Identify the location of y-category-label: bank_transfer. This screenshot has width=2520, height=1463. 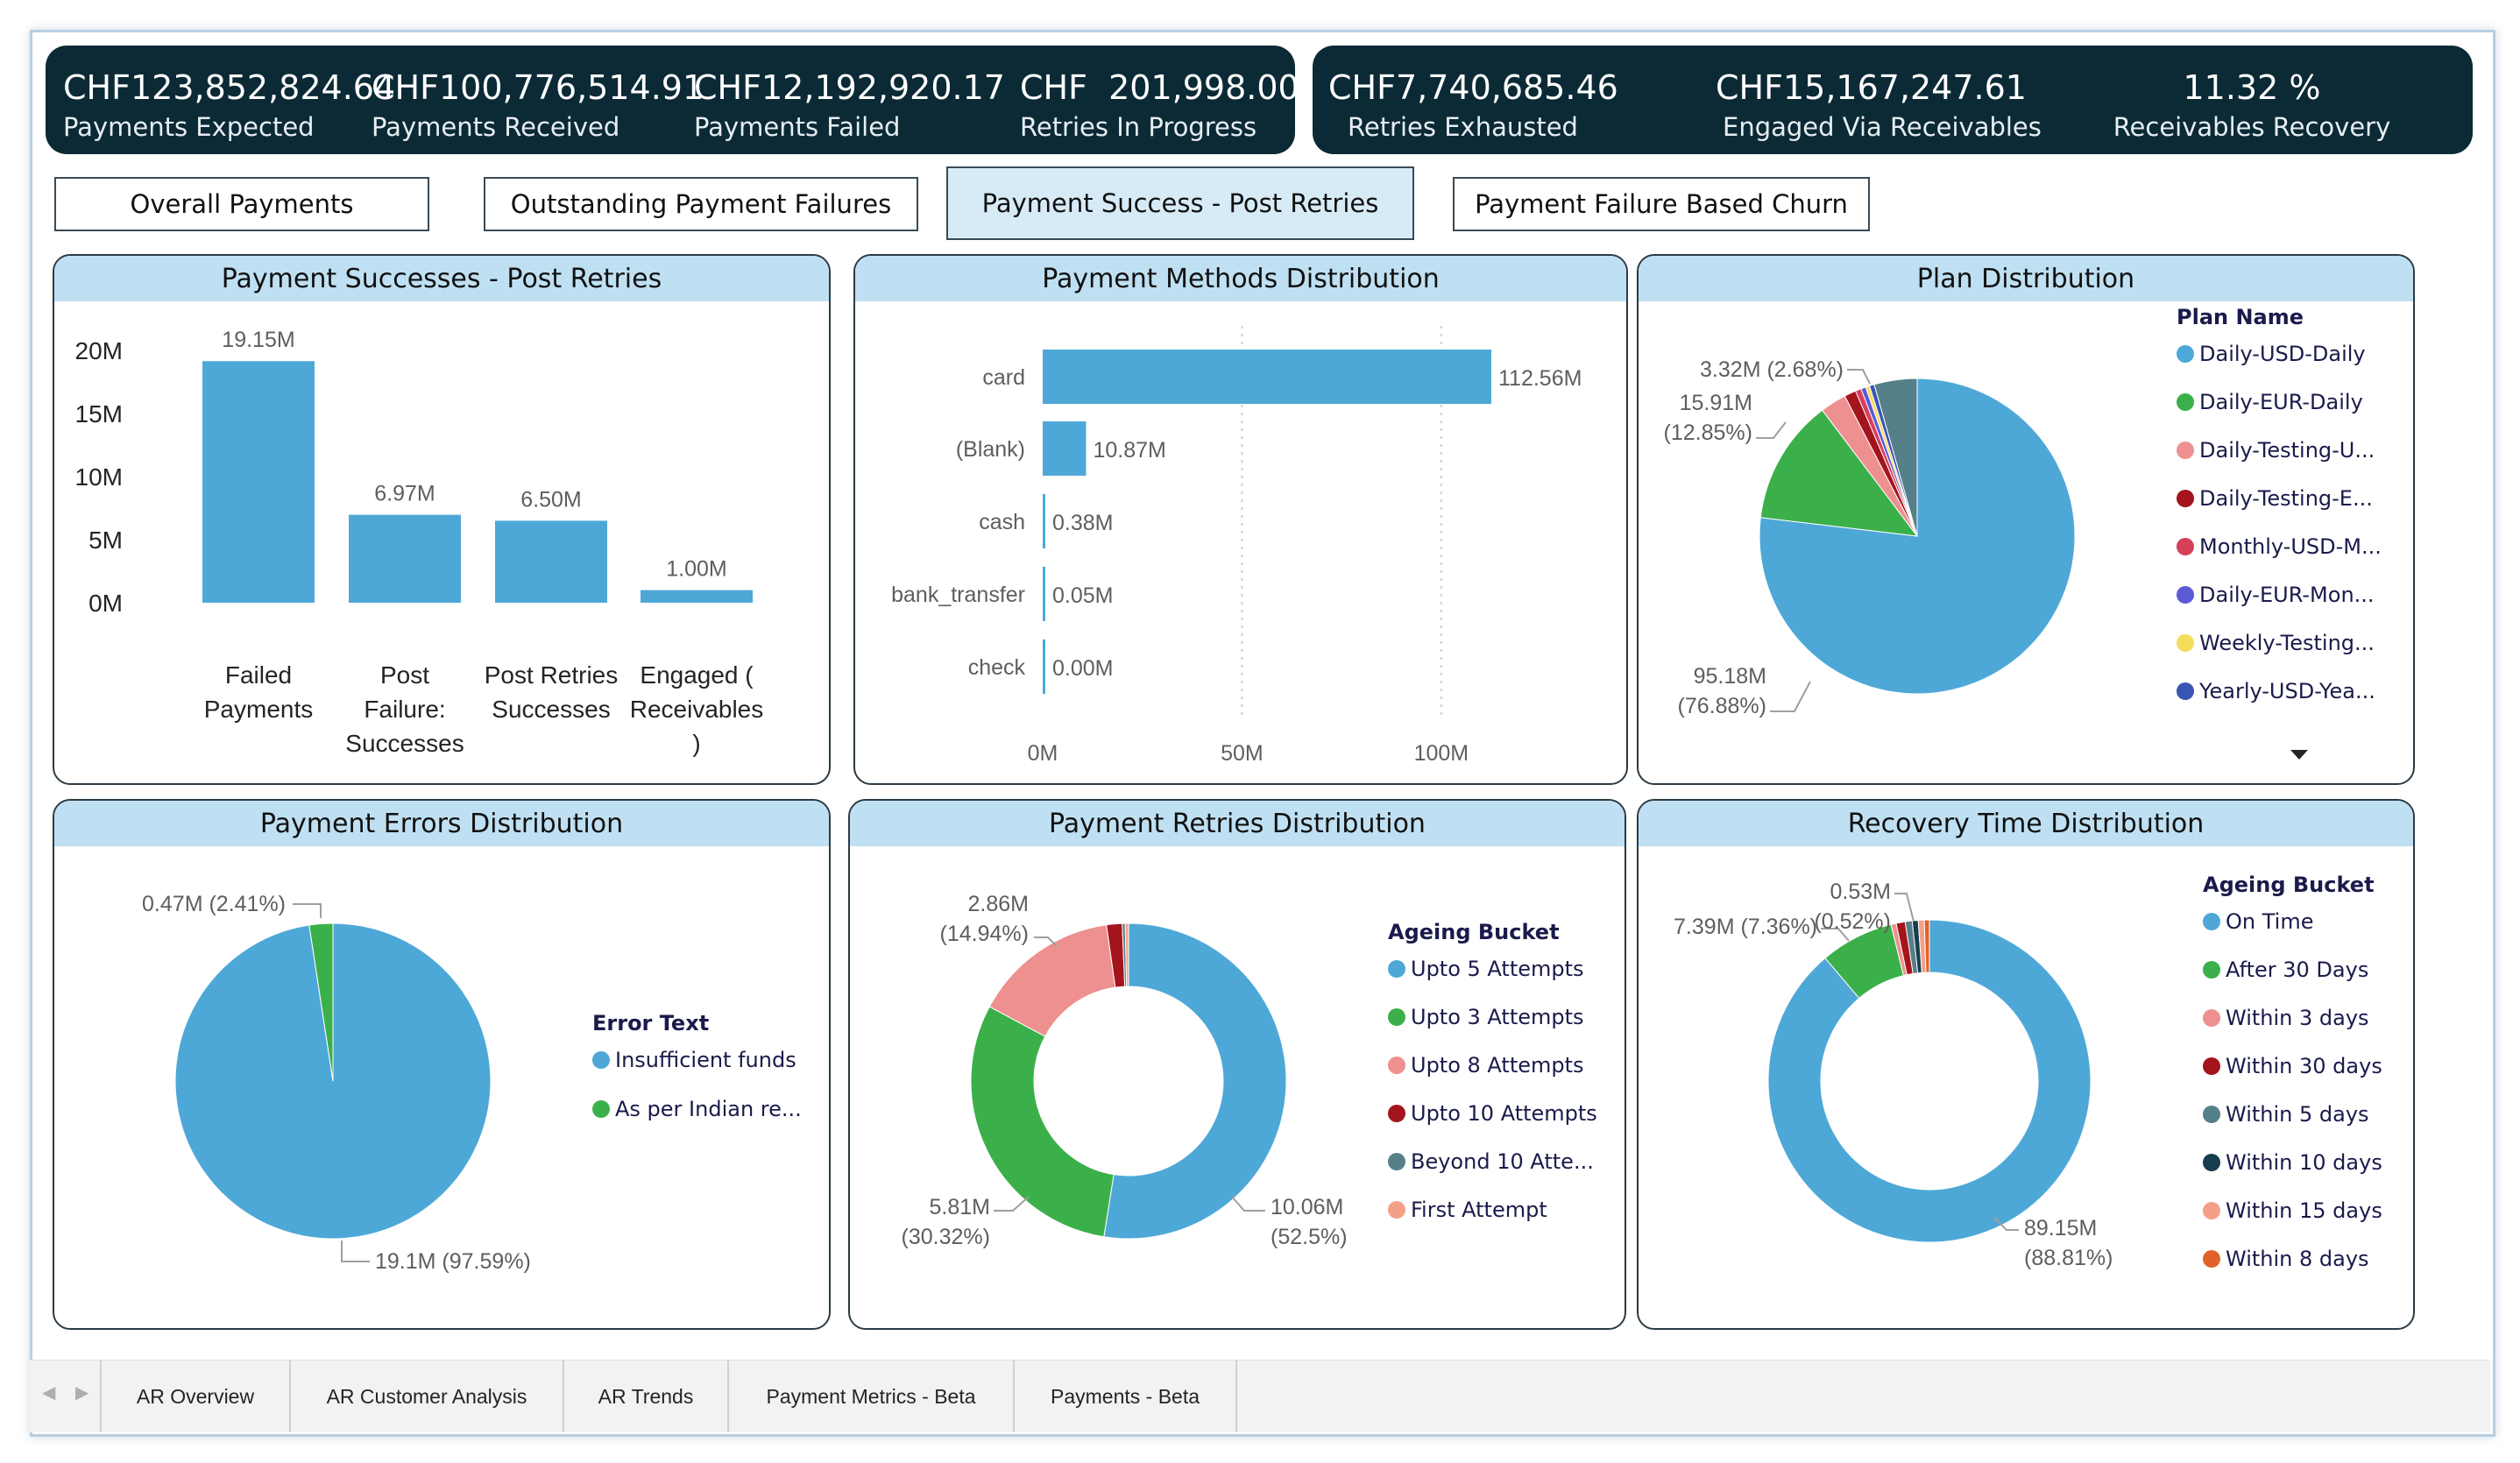
(958, 595).